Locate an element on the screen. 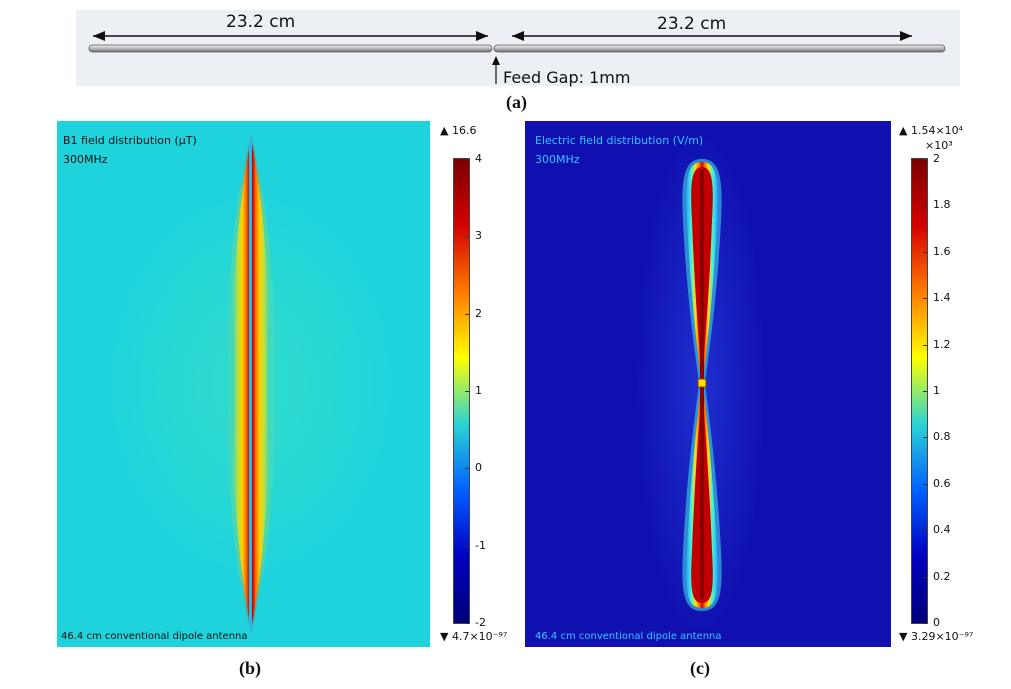 Image resolution: width=1011 pixels, height=689 pixels. dipole-diagram-panel is located at coordinates (518, 48).